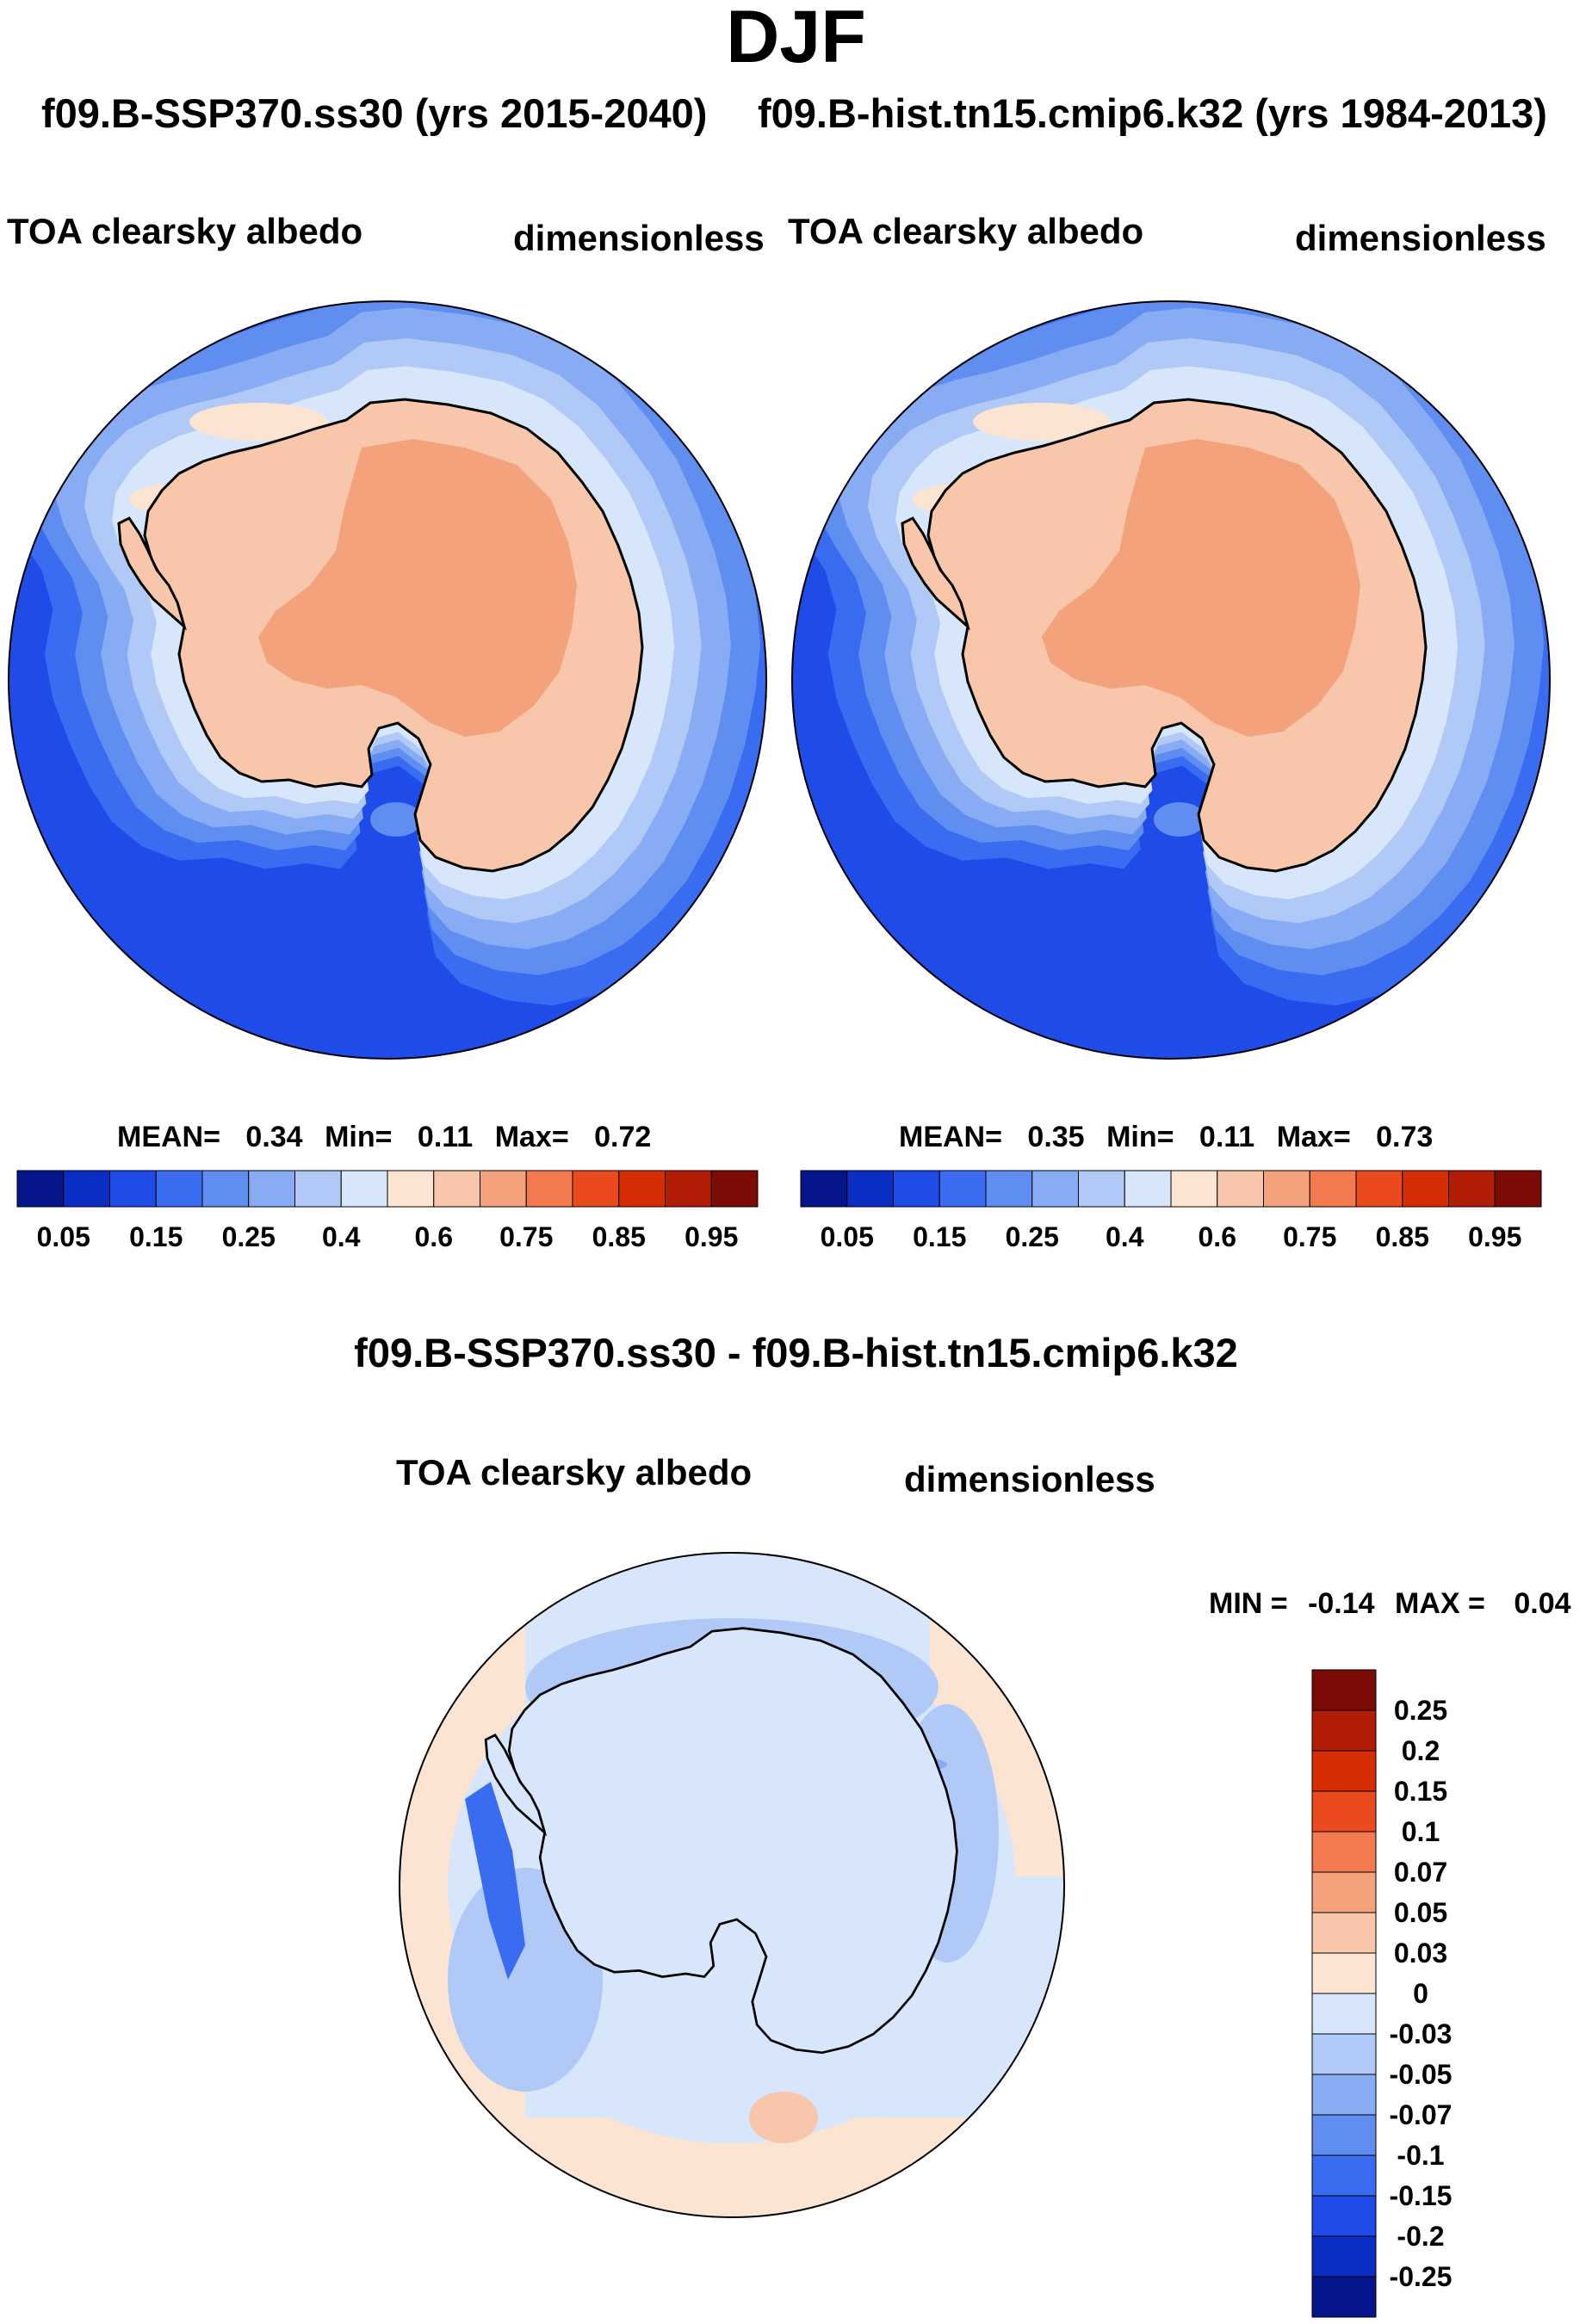 This screenshot has height=2324, width=1592. I want to click on left-mean-value: 0.34, so click(274, 1137).